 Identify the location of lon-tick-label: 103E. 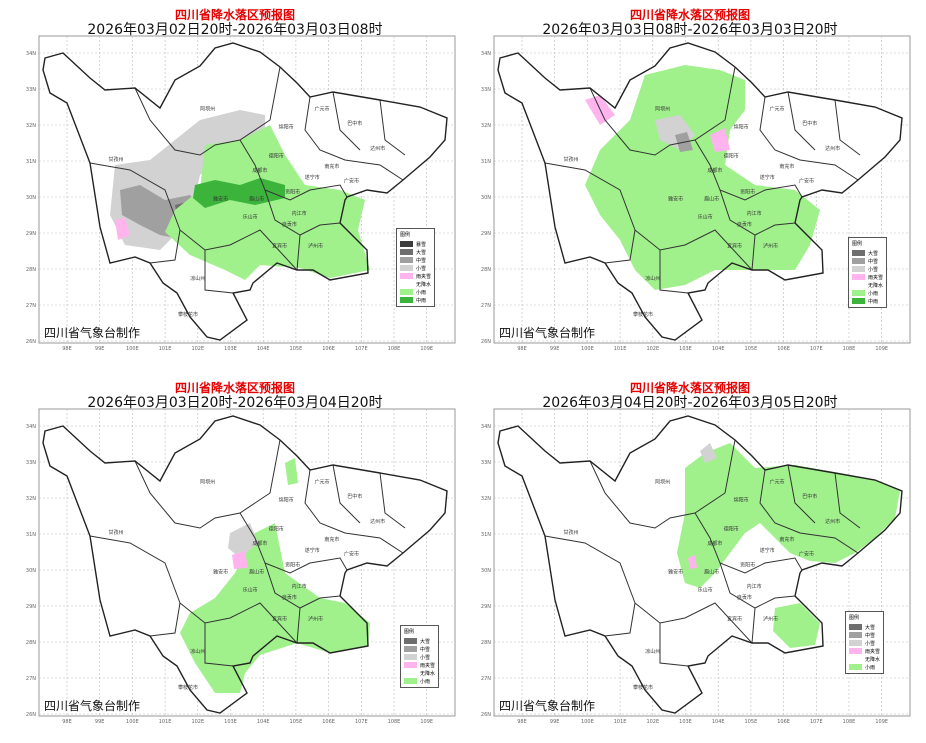
(685, 349).